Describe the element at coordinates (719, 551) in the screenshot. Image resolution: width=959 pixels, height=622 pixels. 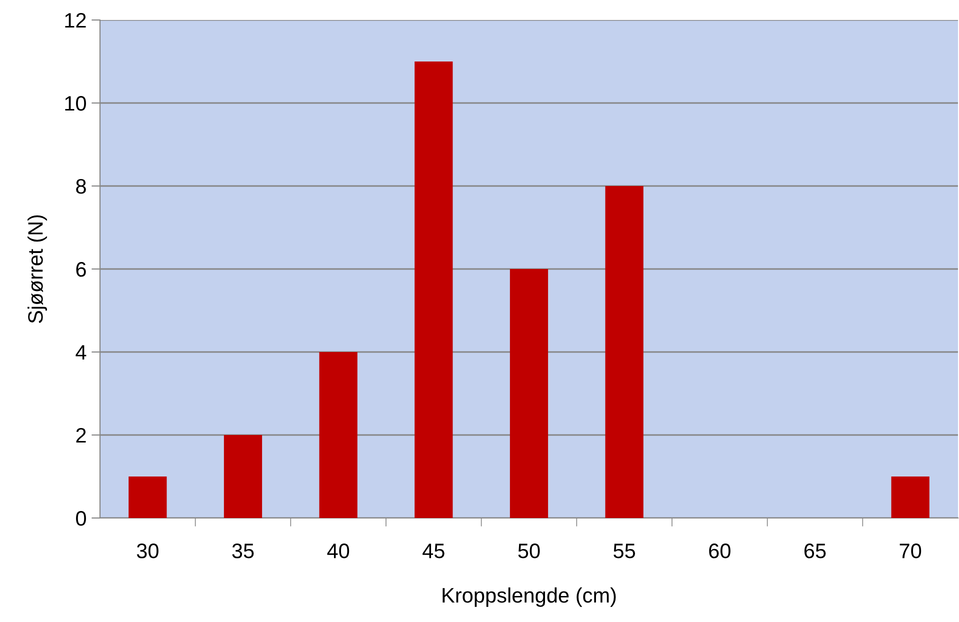
I see `x-tick-label: 60` at that location.